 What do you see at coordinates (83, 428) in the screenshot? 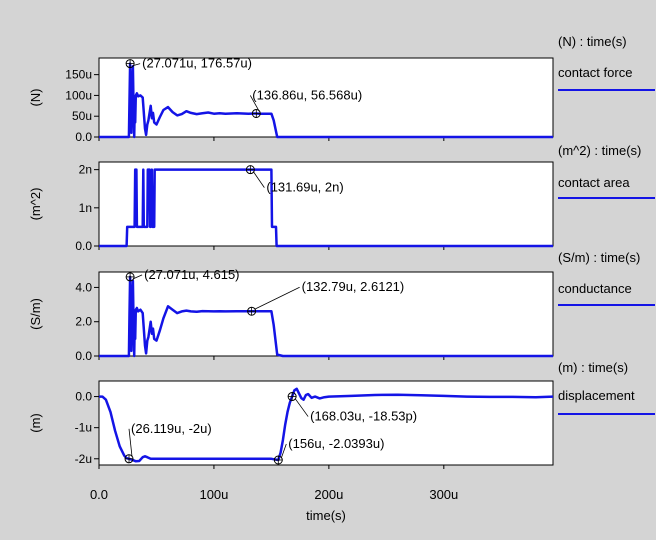
I see `y-tick-label: -1u` at bounding box center [83, 428].